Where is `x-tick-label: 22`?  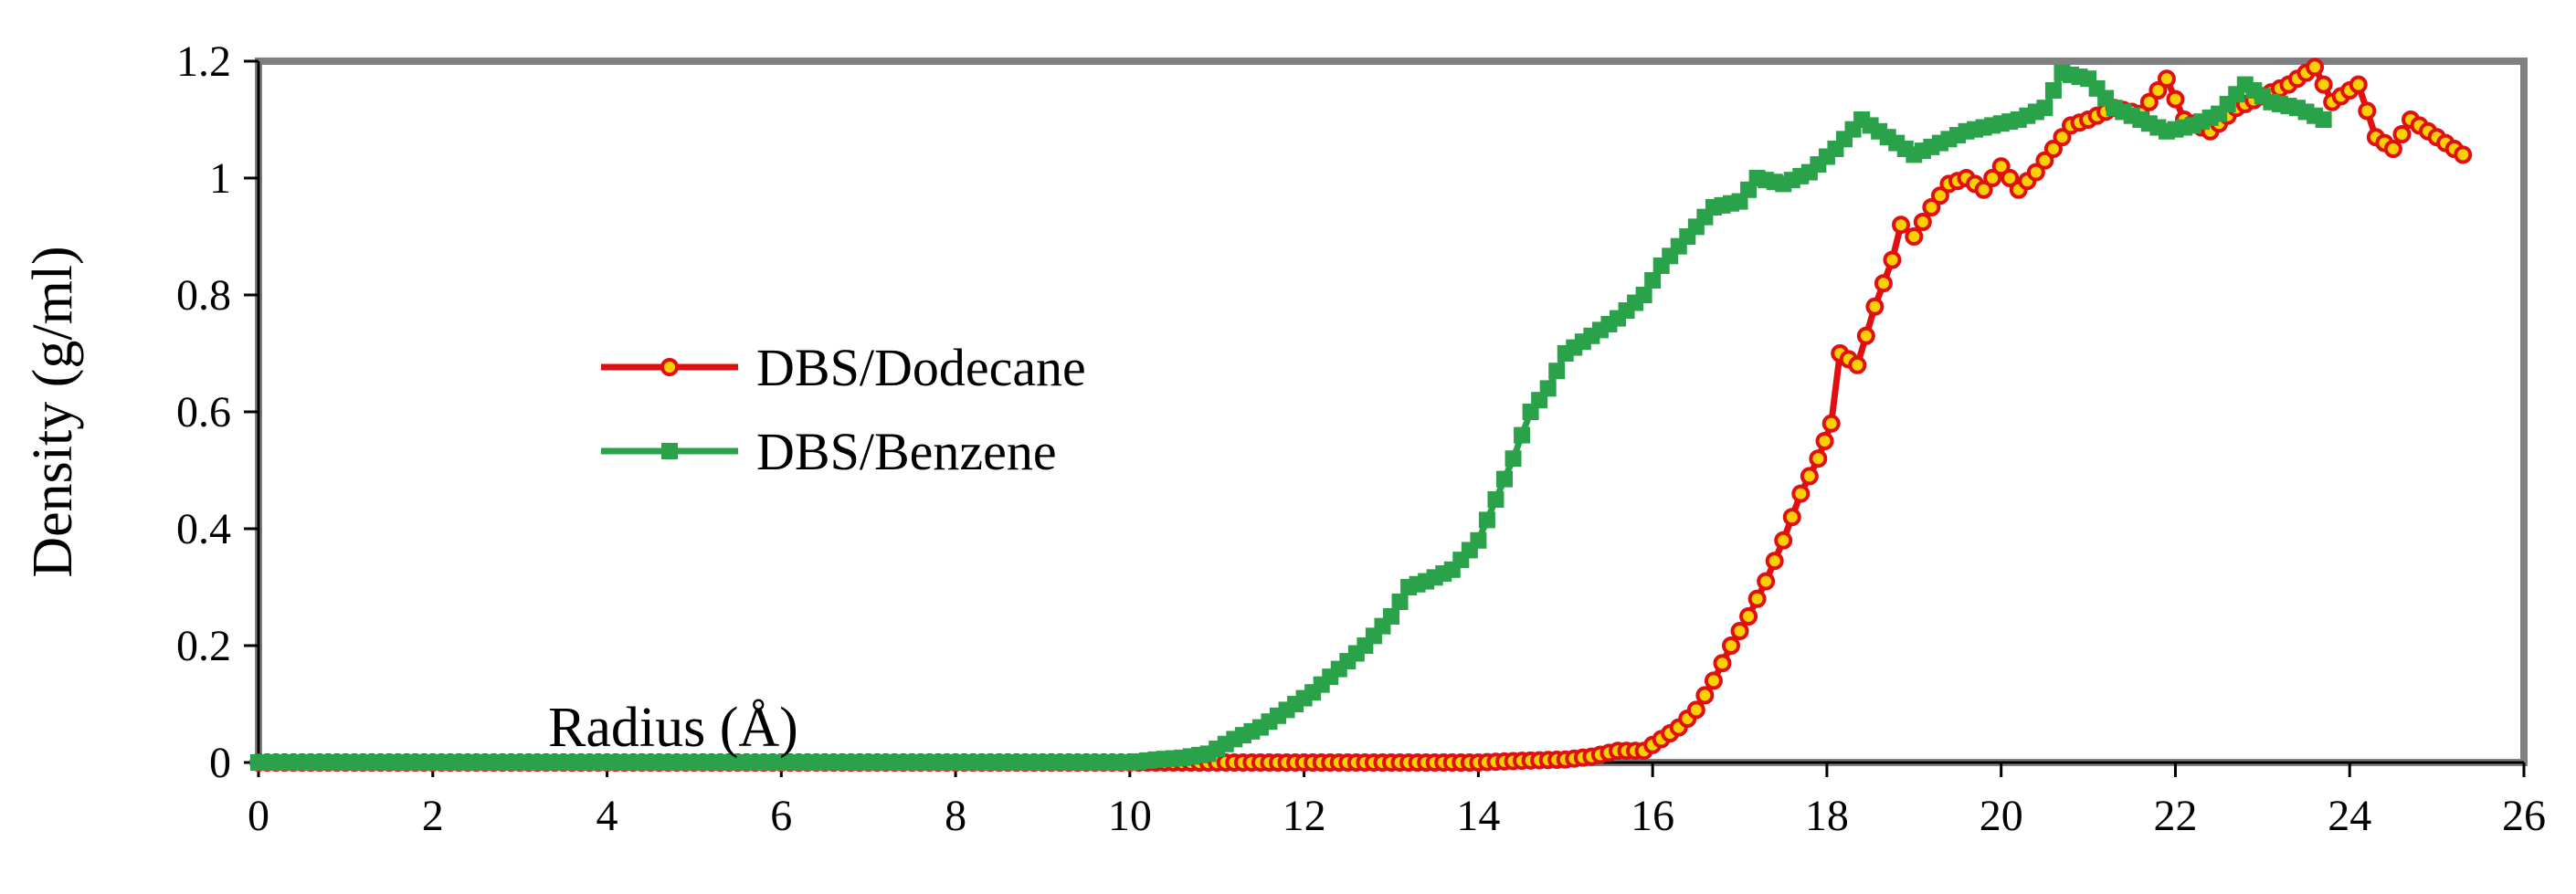 x-tick-label: 22 is located at coordinates (2175, 816).